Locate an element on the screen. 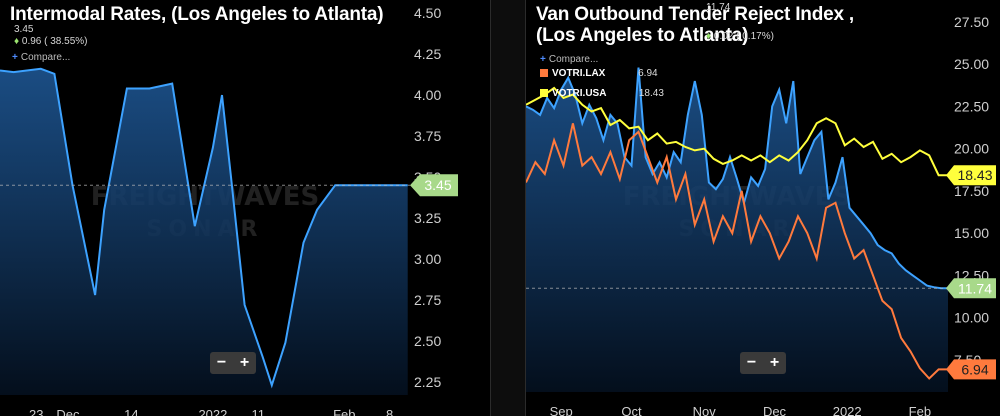 The width and height of the screenshot is (1000, 416). y-tick-label: 4.00 is located at coordinates (427, 95).